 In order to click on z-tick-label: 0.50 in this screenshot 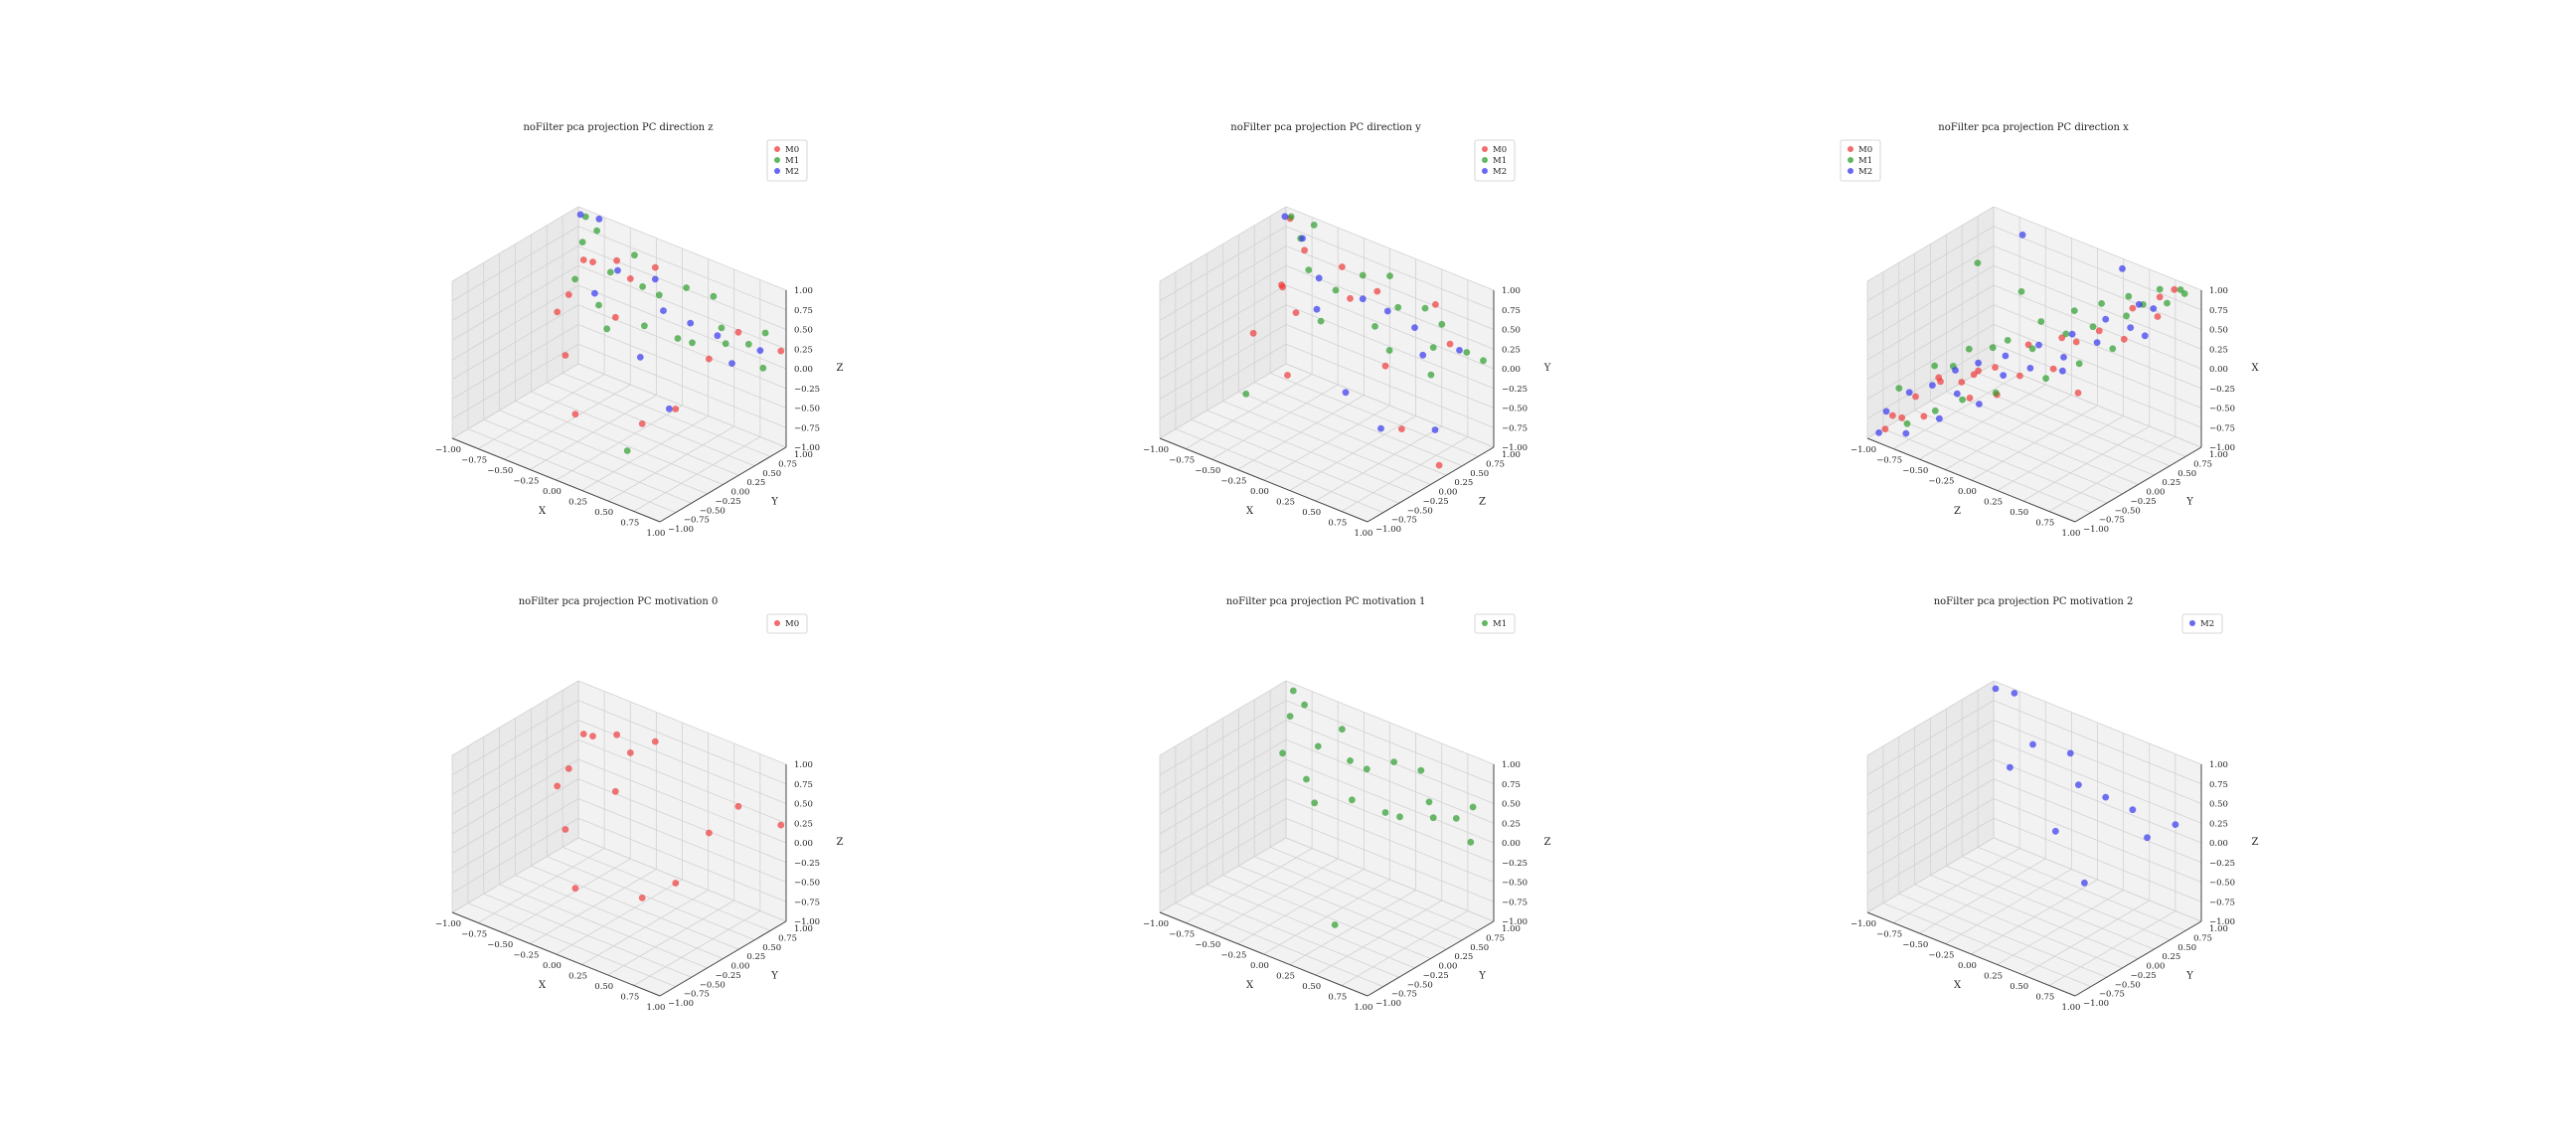, I will do `click(2218, 805)`.